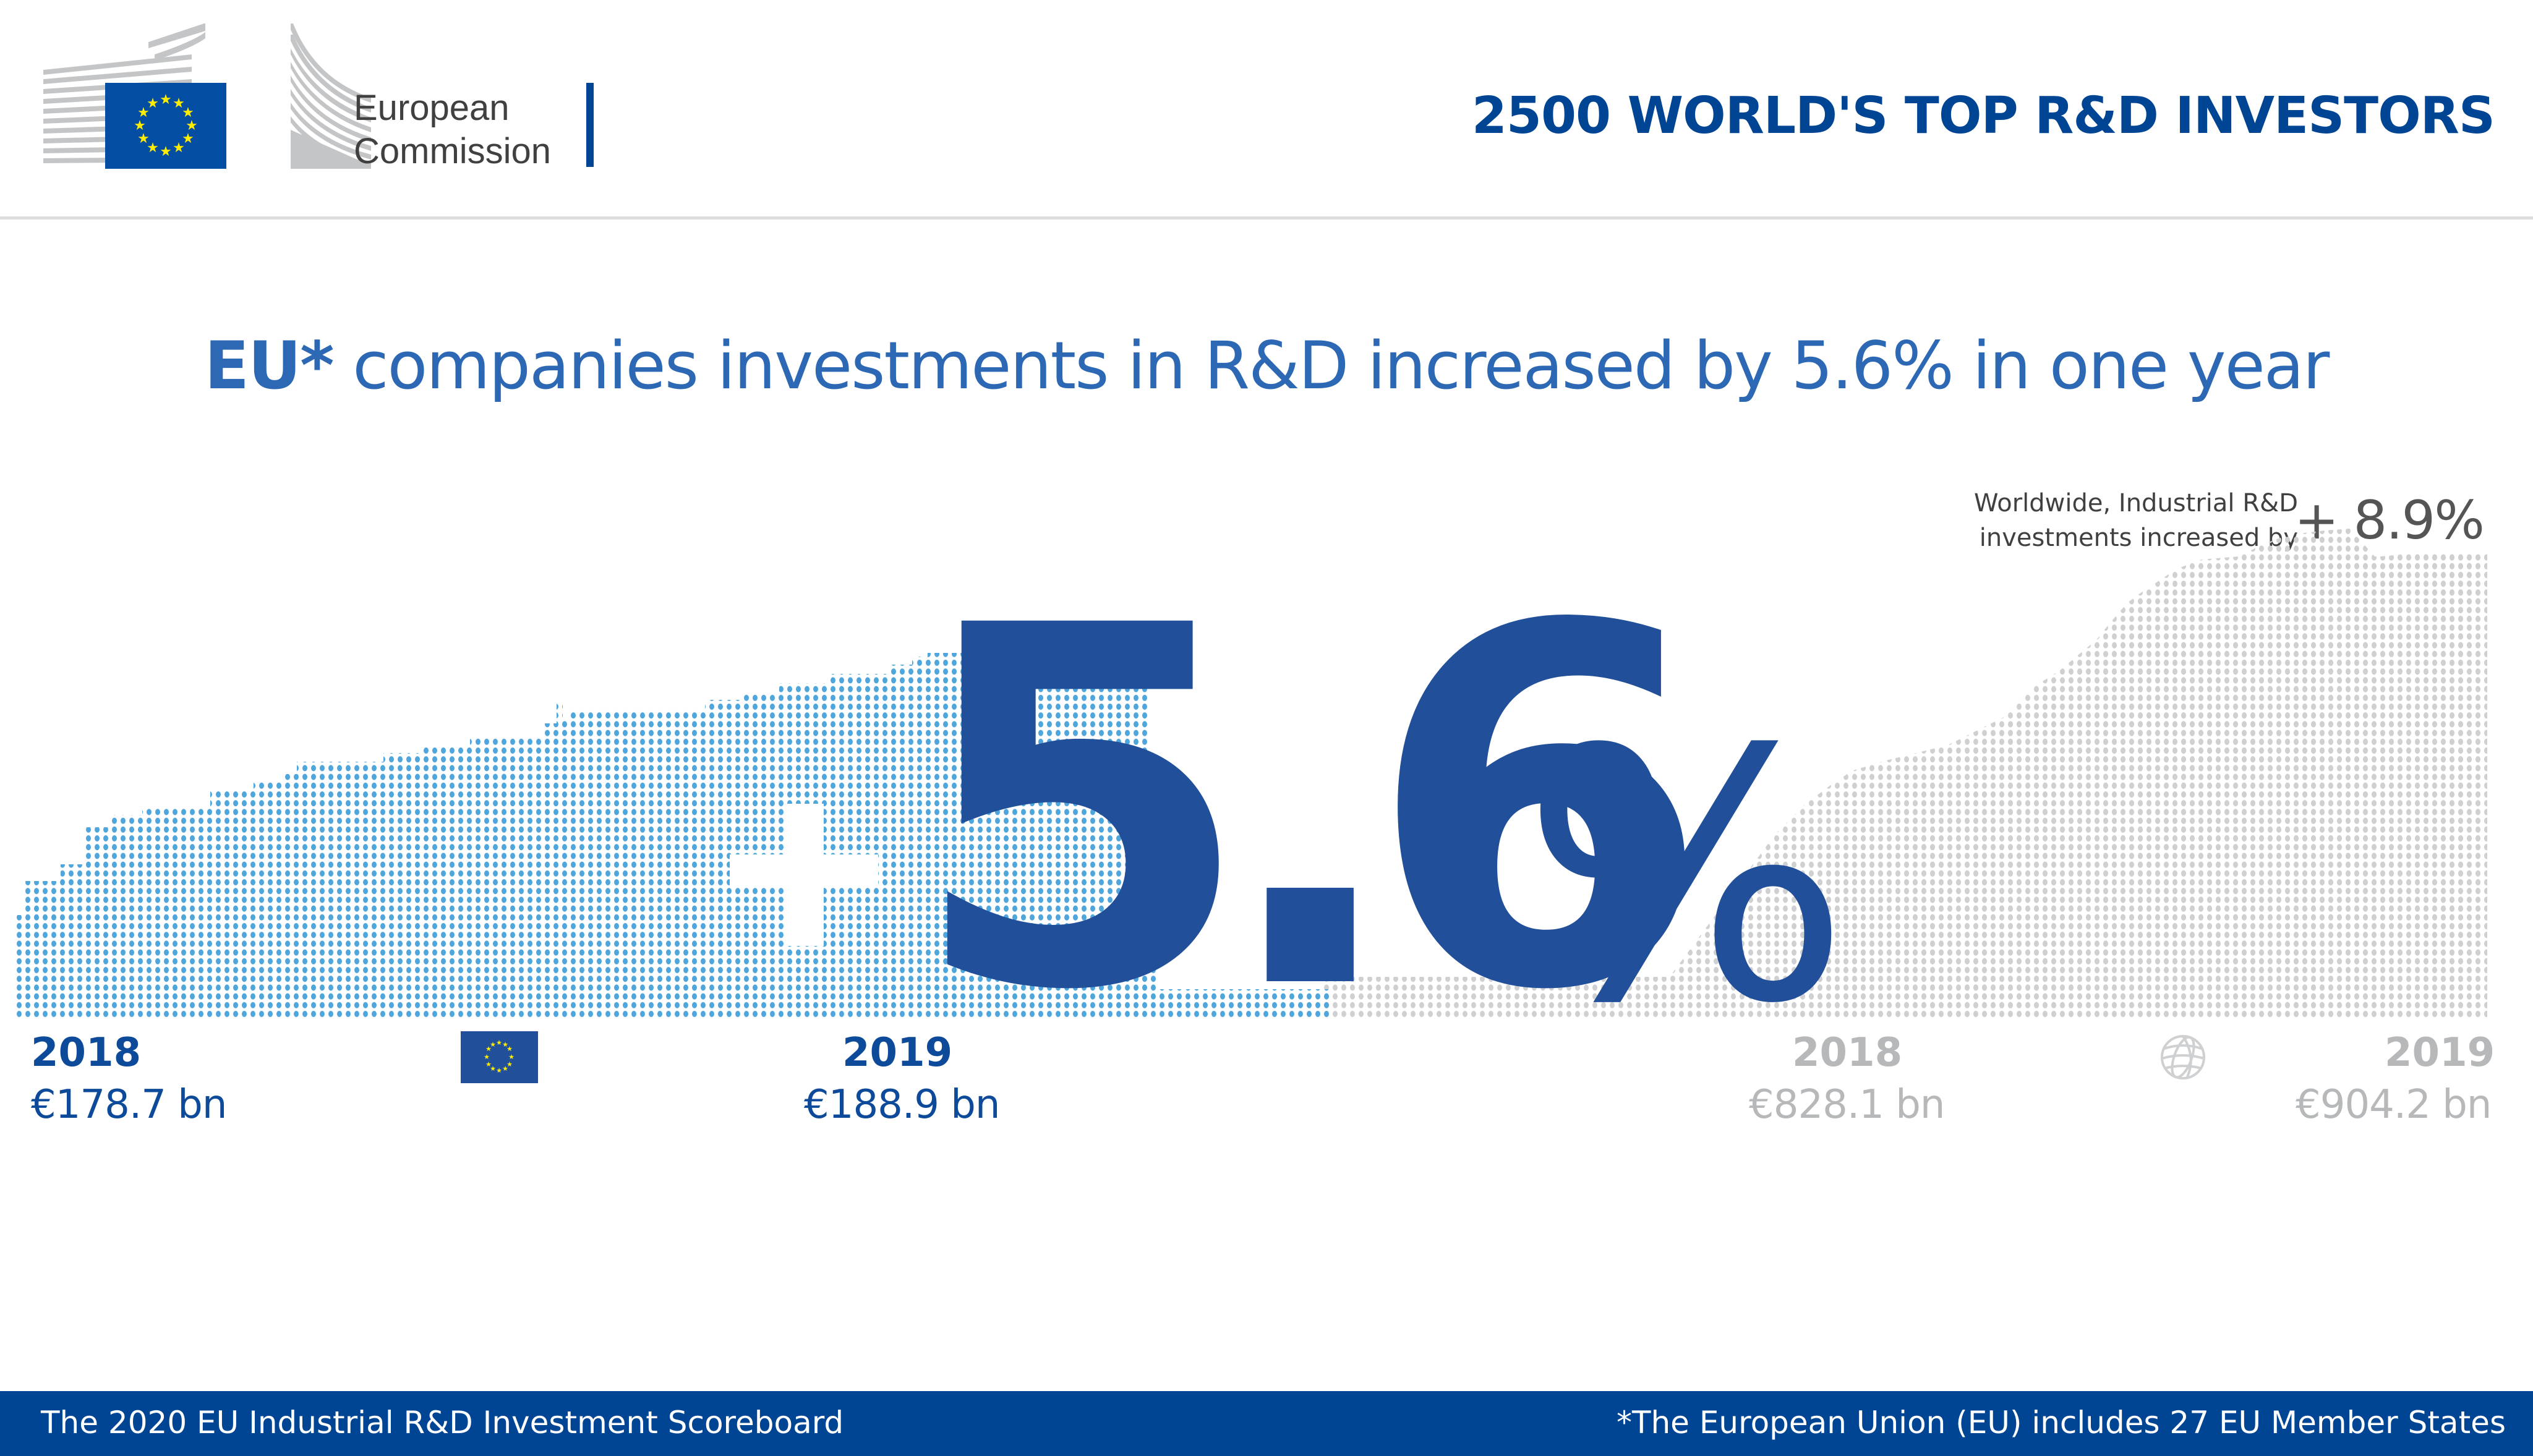 The image size is (2533, 1456). What do you see at coordinates (2440, 1053) in the screenshot?
I see `world-2019-year: 2019` at bounding box center [2440, 1053].